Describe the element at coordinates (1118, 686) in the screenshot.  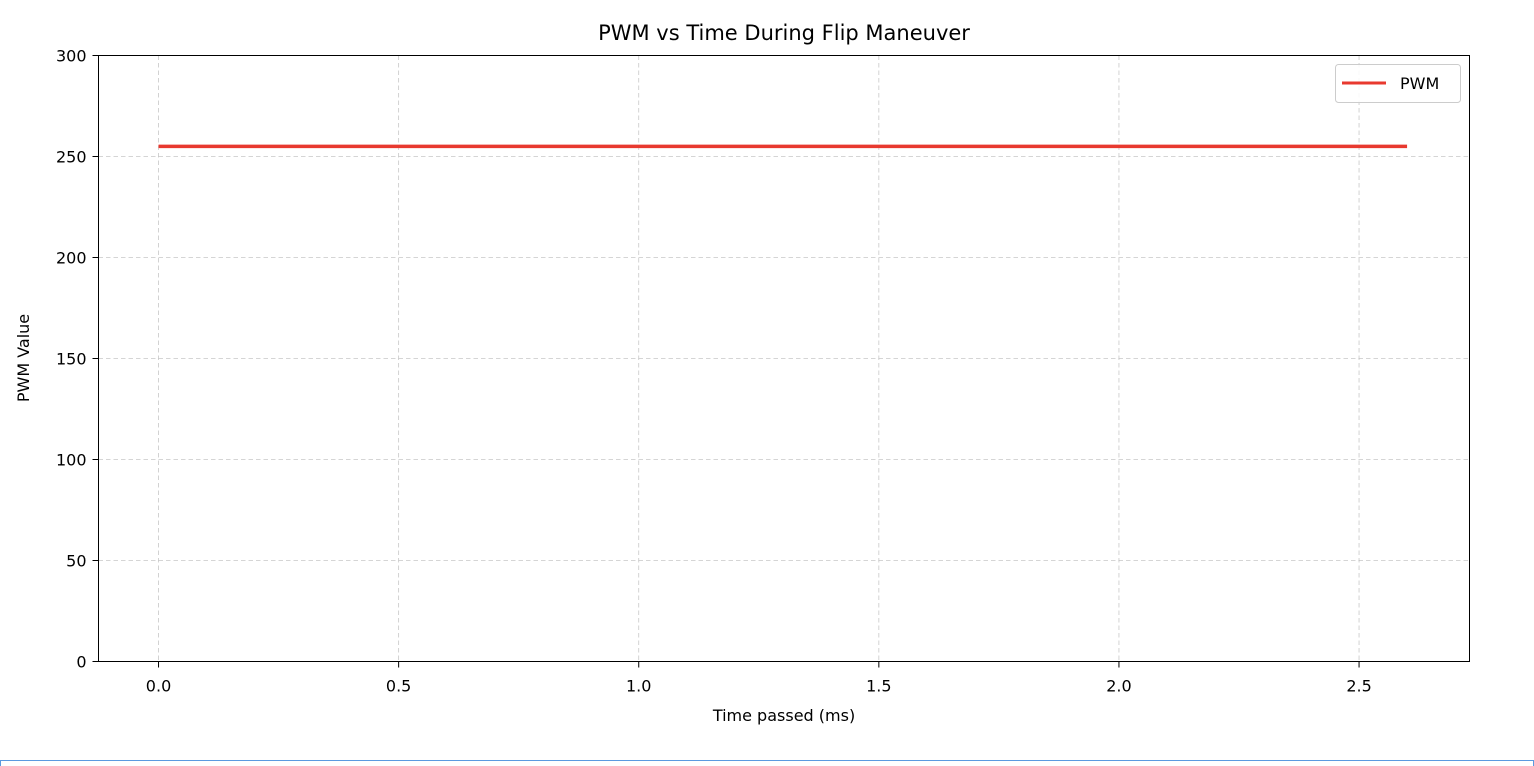
I see `x-tick-label: 2.0` at that location.